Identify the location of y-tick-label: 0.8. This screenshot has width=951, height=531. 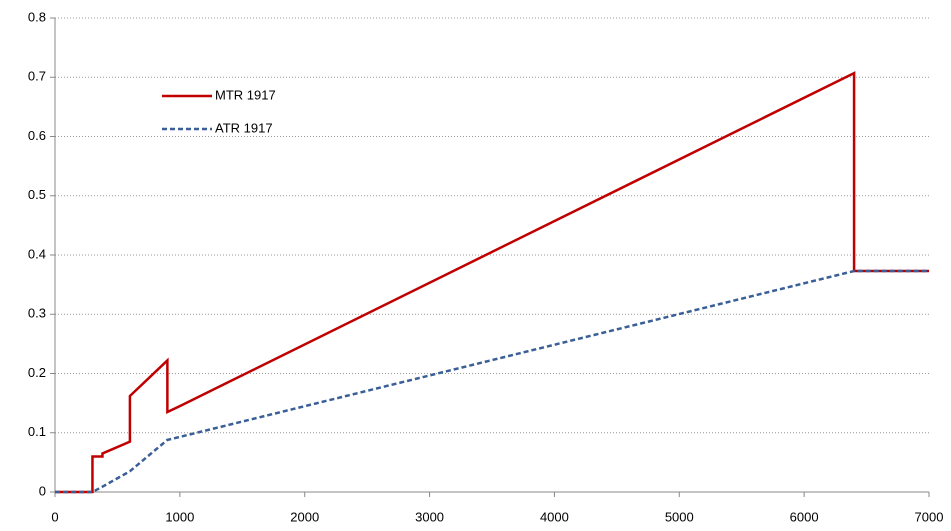
(37, 16).